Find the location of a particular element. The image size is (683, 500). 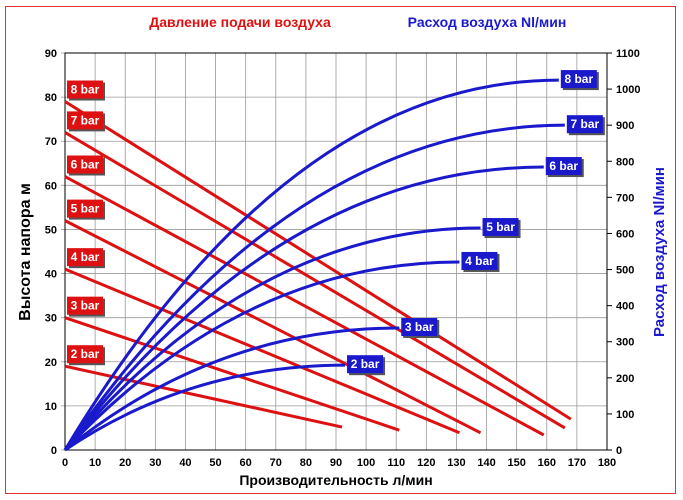

y-tick-label: 10 is located at coordinates (51, 407).